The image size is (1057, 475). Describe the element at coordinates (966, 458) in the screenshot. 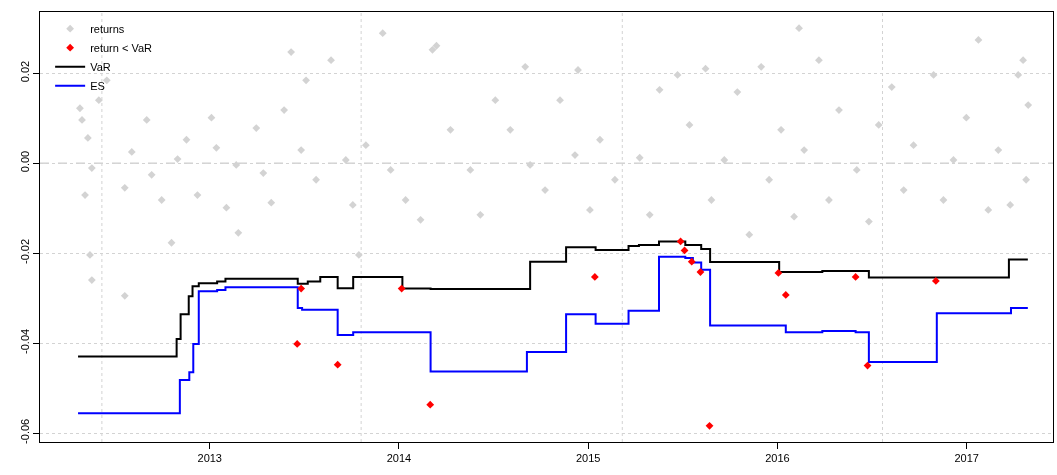

I see `x-tick-label: 2017` at that location.